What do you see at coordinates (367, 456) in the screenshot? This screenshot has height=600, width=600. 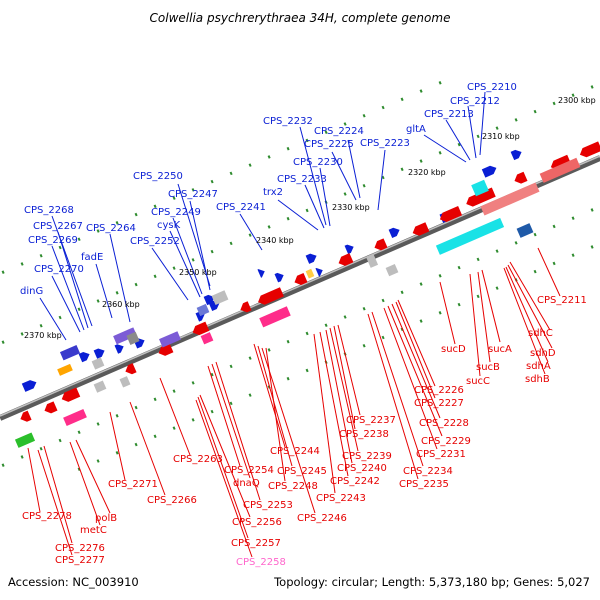 I see `gene-label: CPS_2239` at bounding box center [367, 456].